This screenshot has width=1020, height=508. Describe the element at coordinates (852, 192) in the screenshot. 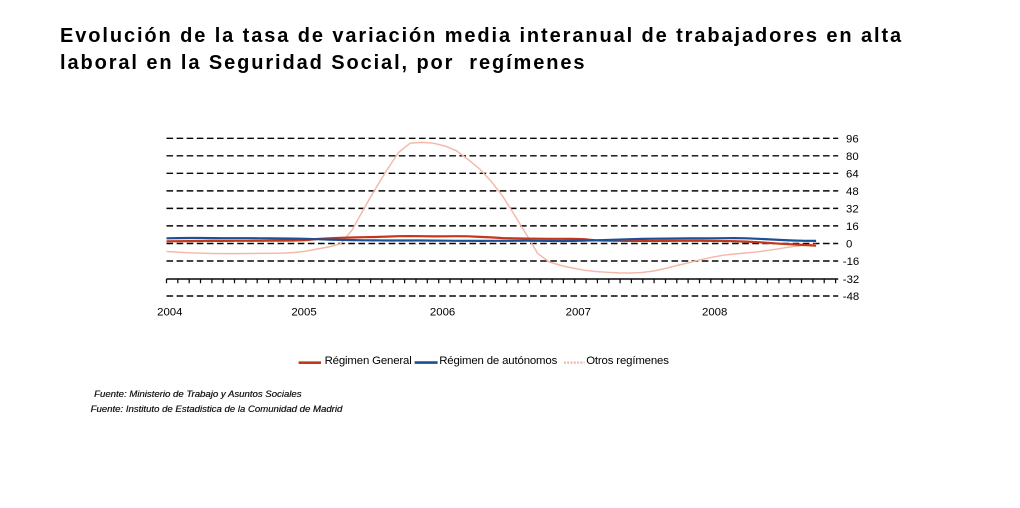

I see `svg-text: 48` at that location.